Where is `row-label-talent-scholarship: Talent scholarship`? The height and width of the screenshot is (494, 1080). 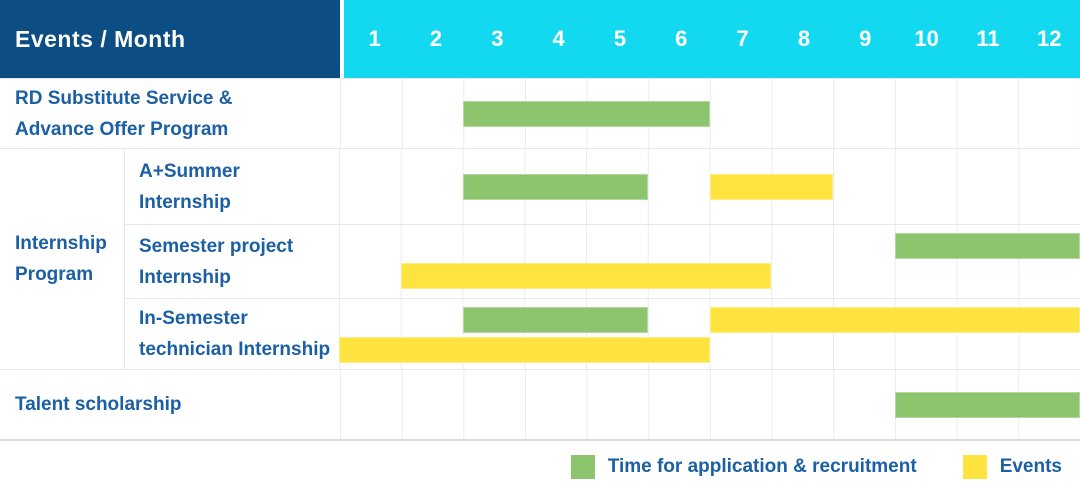 row-label-talent-scholarship: Talent scholarship is located at coordinates (170, 404).